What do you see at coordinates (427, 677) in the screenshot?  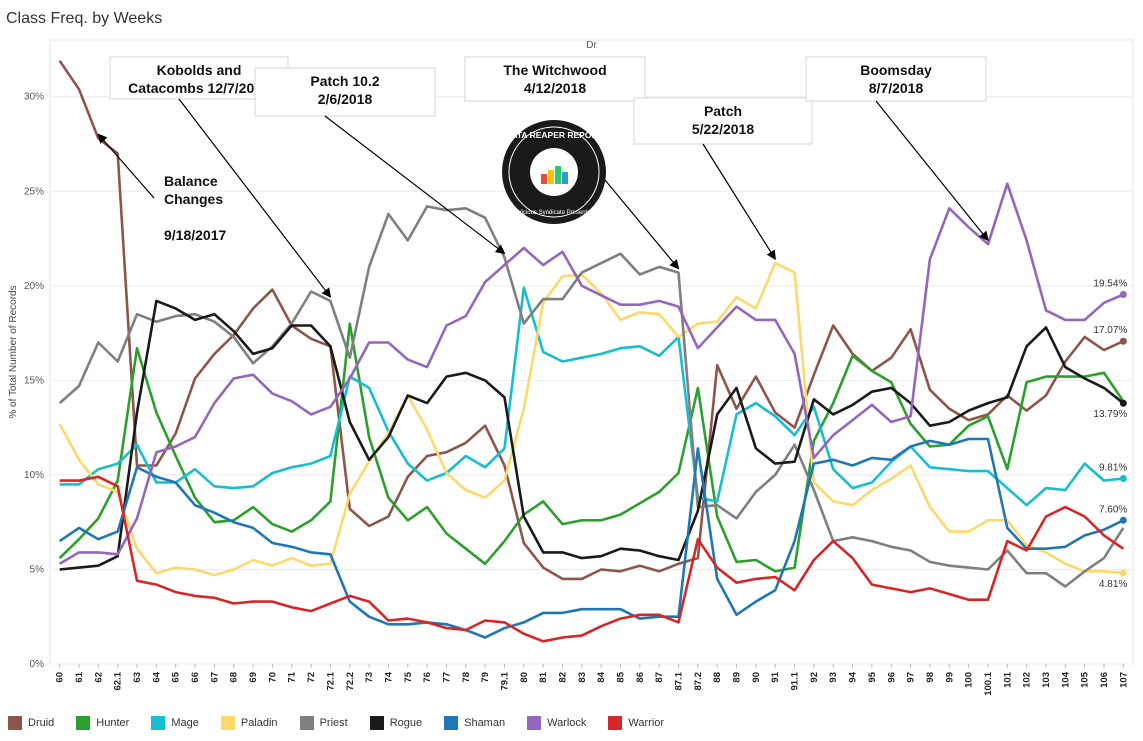 I see `x-tick-label: 76` at bounding box center [427, 677].